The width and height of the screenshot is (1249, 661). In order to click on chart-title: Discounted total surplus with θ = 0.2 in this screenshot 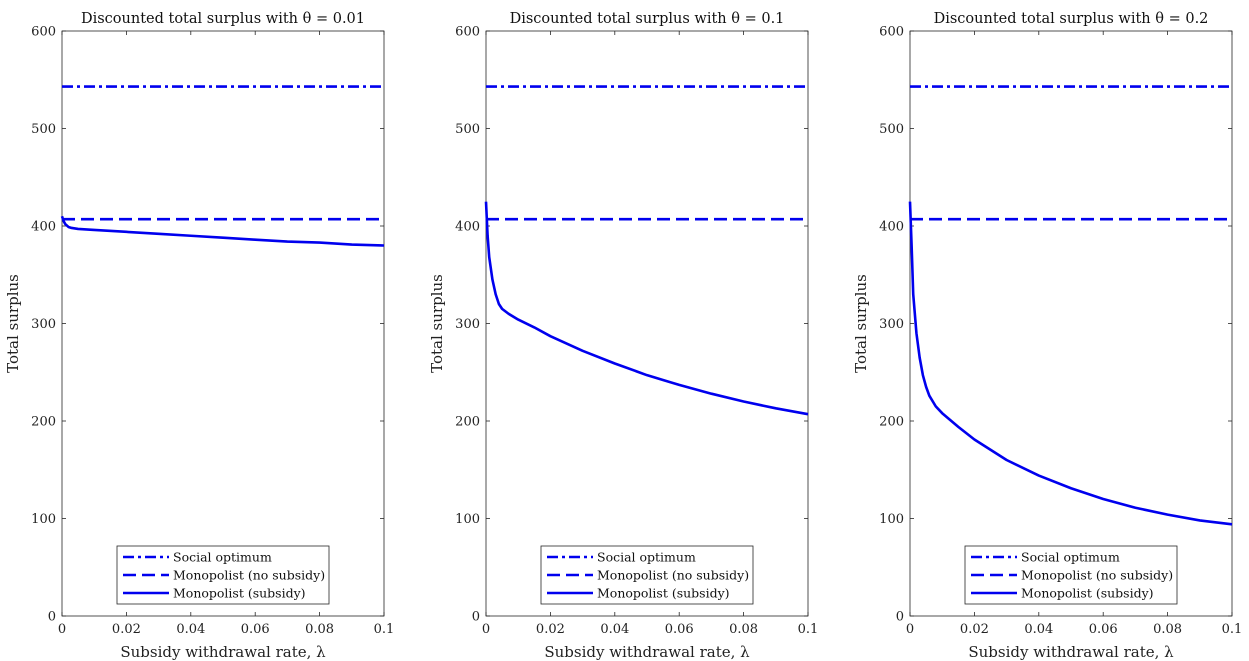, I will do `click(1071, 19)`.